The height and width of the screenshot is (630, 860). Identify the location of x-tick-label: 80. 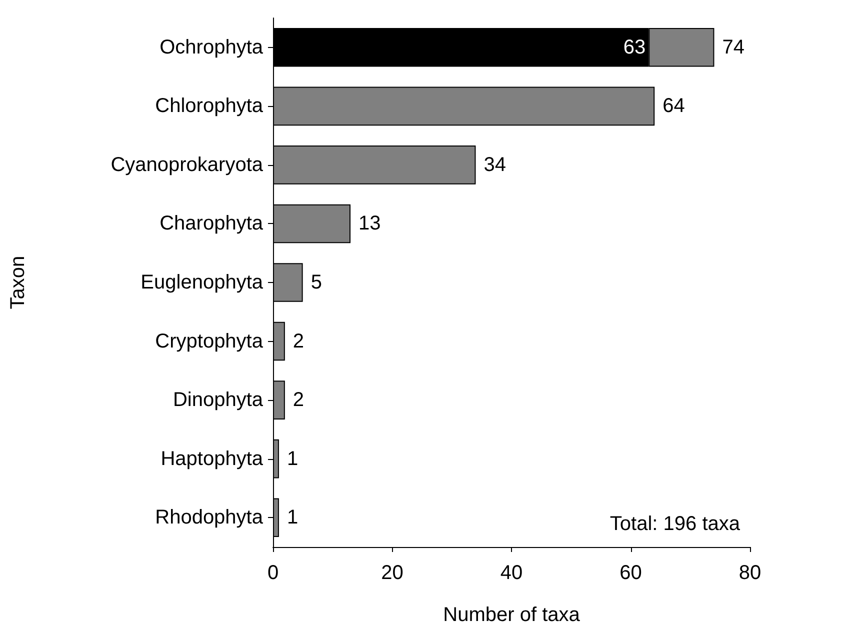
(750, 573).